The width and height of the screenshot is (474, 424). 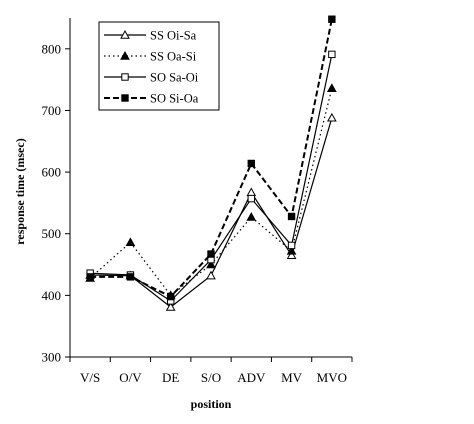 What do you see at coordinates (173, 36) in the screenshot?
I see `legend-label: SS Oi-Sa` at bounding box center [173, 36].